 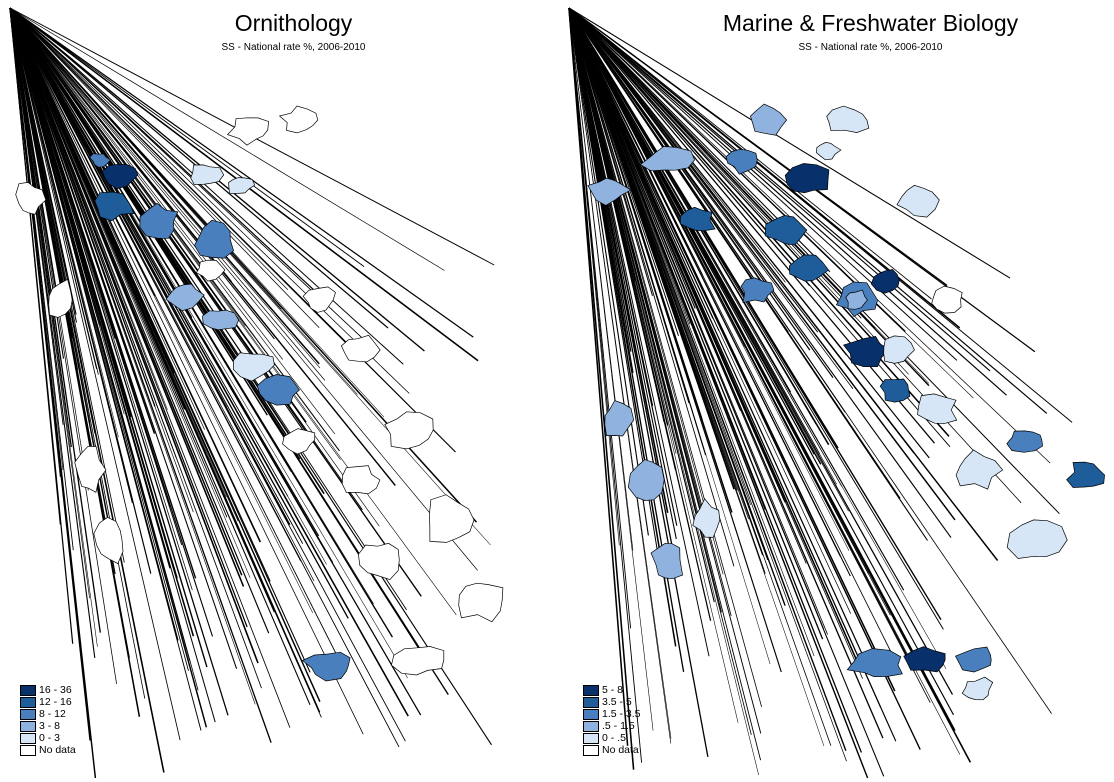 I want to click on legend-item: .5 - 1.5, so click(x=612, y=726).